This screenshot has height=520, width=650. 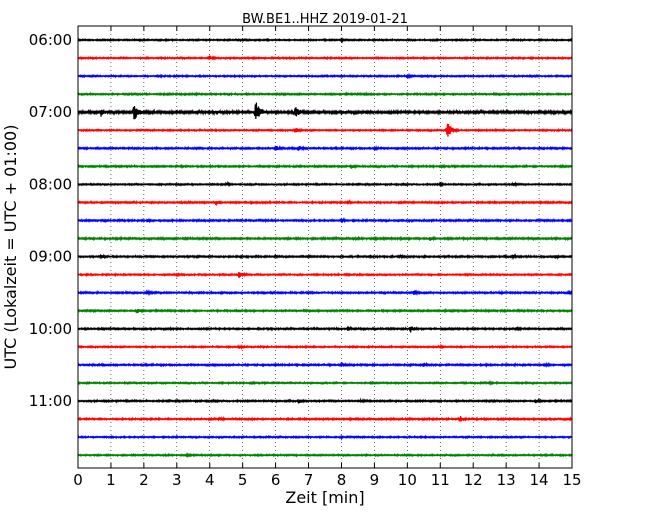 I want to click on y-tick-label: 09:00, so click(x=50, y=257).